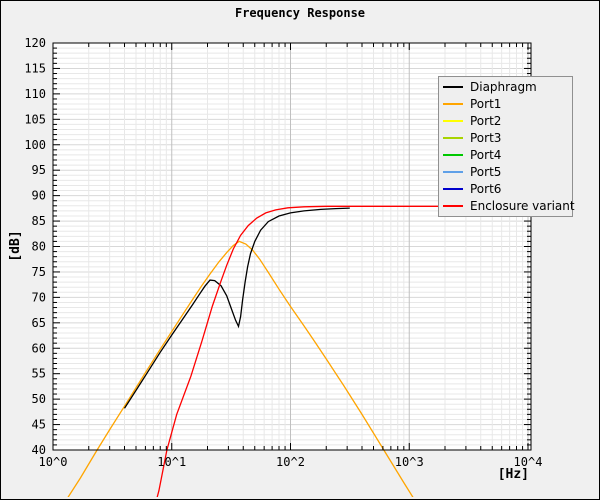  I want to click on x-tick-label: 10^2, so click(290, 462).